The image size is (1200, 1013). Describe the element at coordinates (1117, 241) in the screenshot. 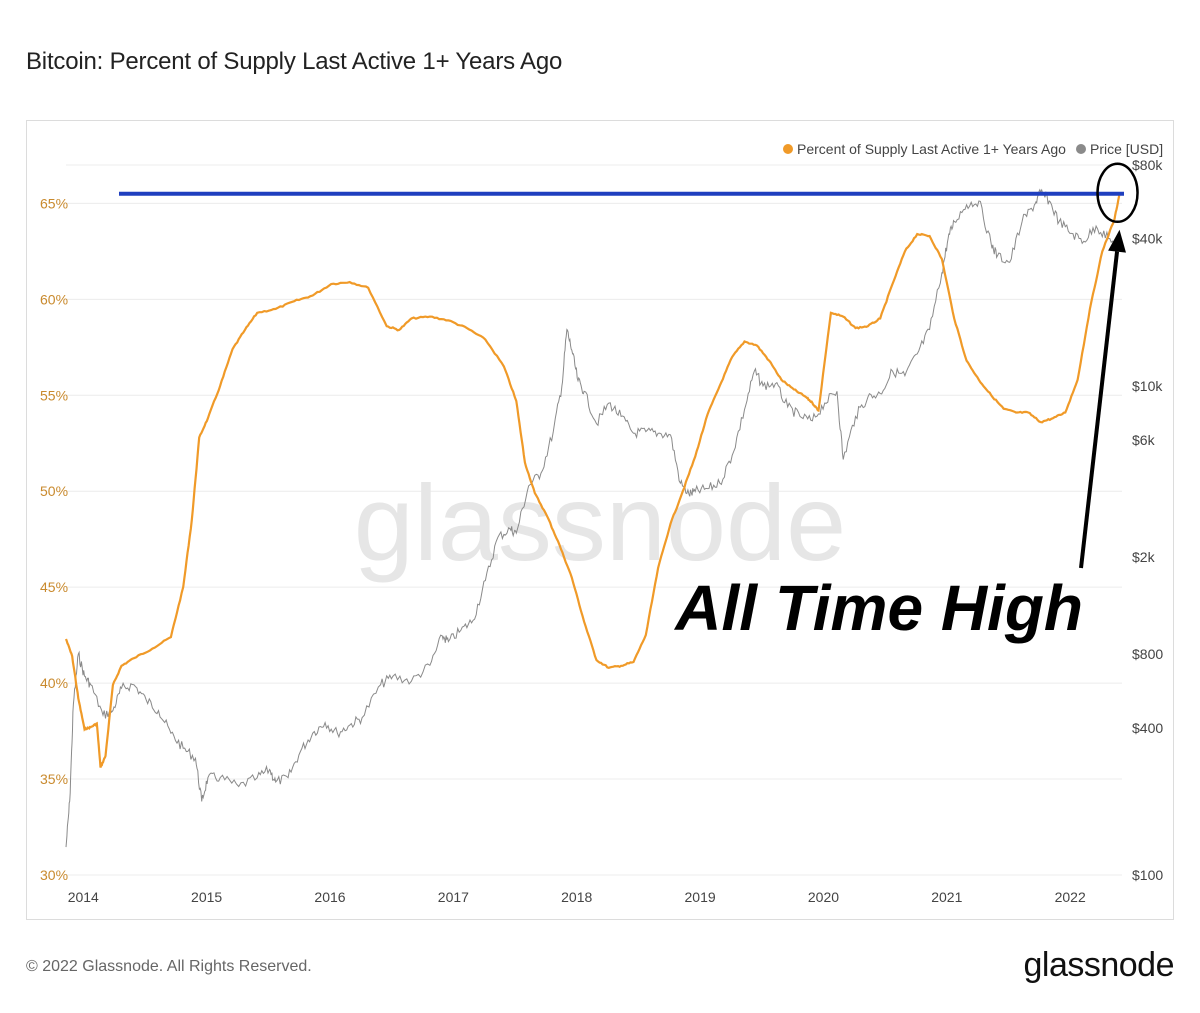

I see `annotation-arrow-head` at that location.